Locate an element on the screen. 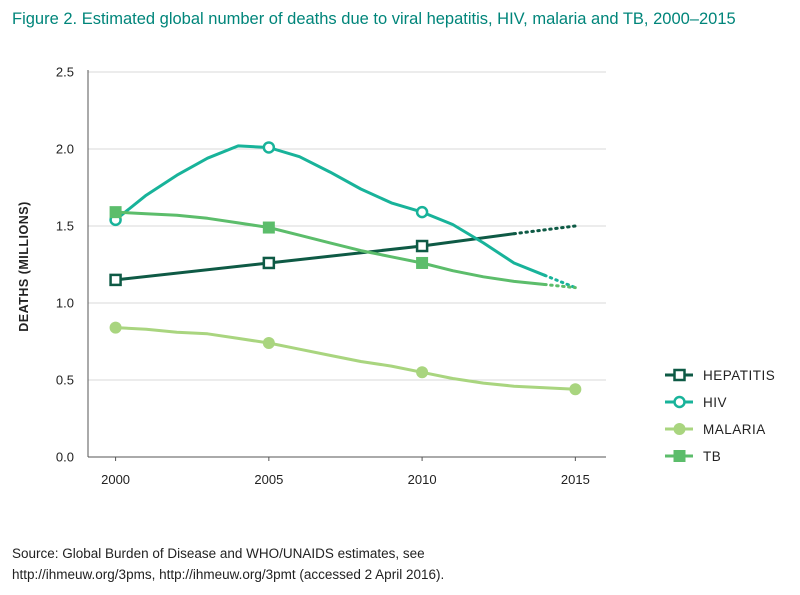 Image resolution: width=800 pixels, height=595 pixels. x-tick-label: 2010 is located at coordinates (422, 479).